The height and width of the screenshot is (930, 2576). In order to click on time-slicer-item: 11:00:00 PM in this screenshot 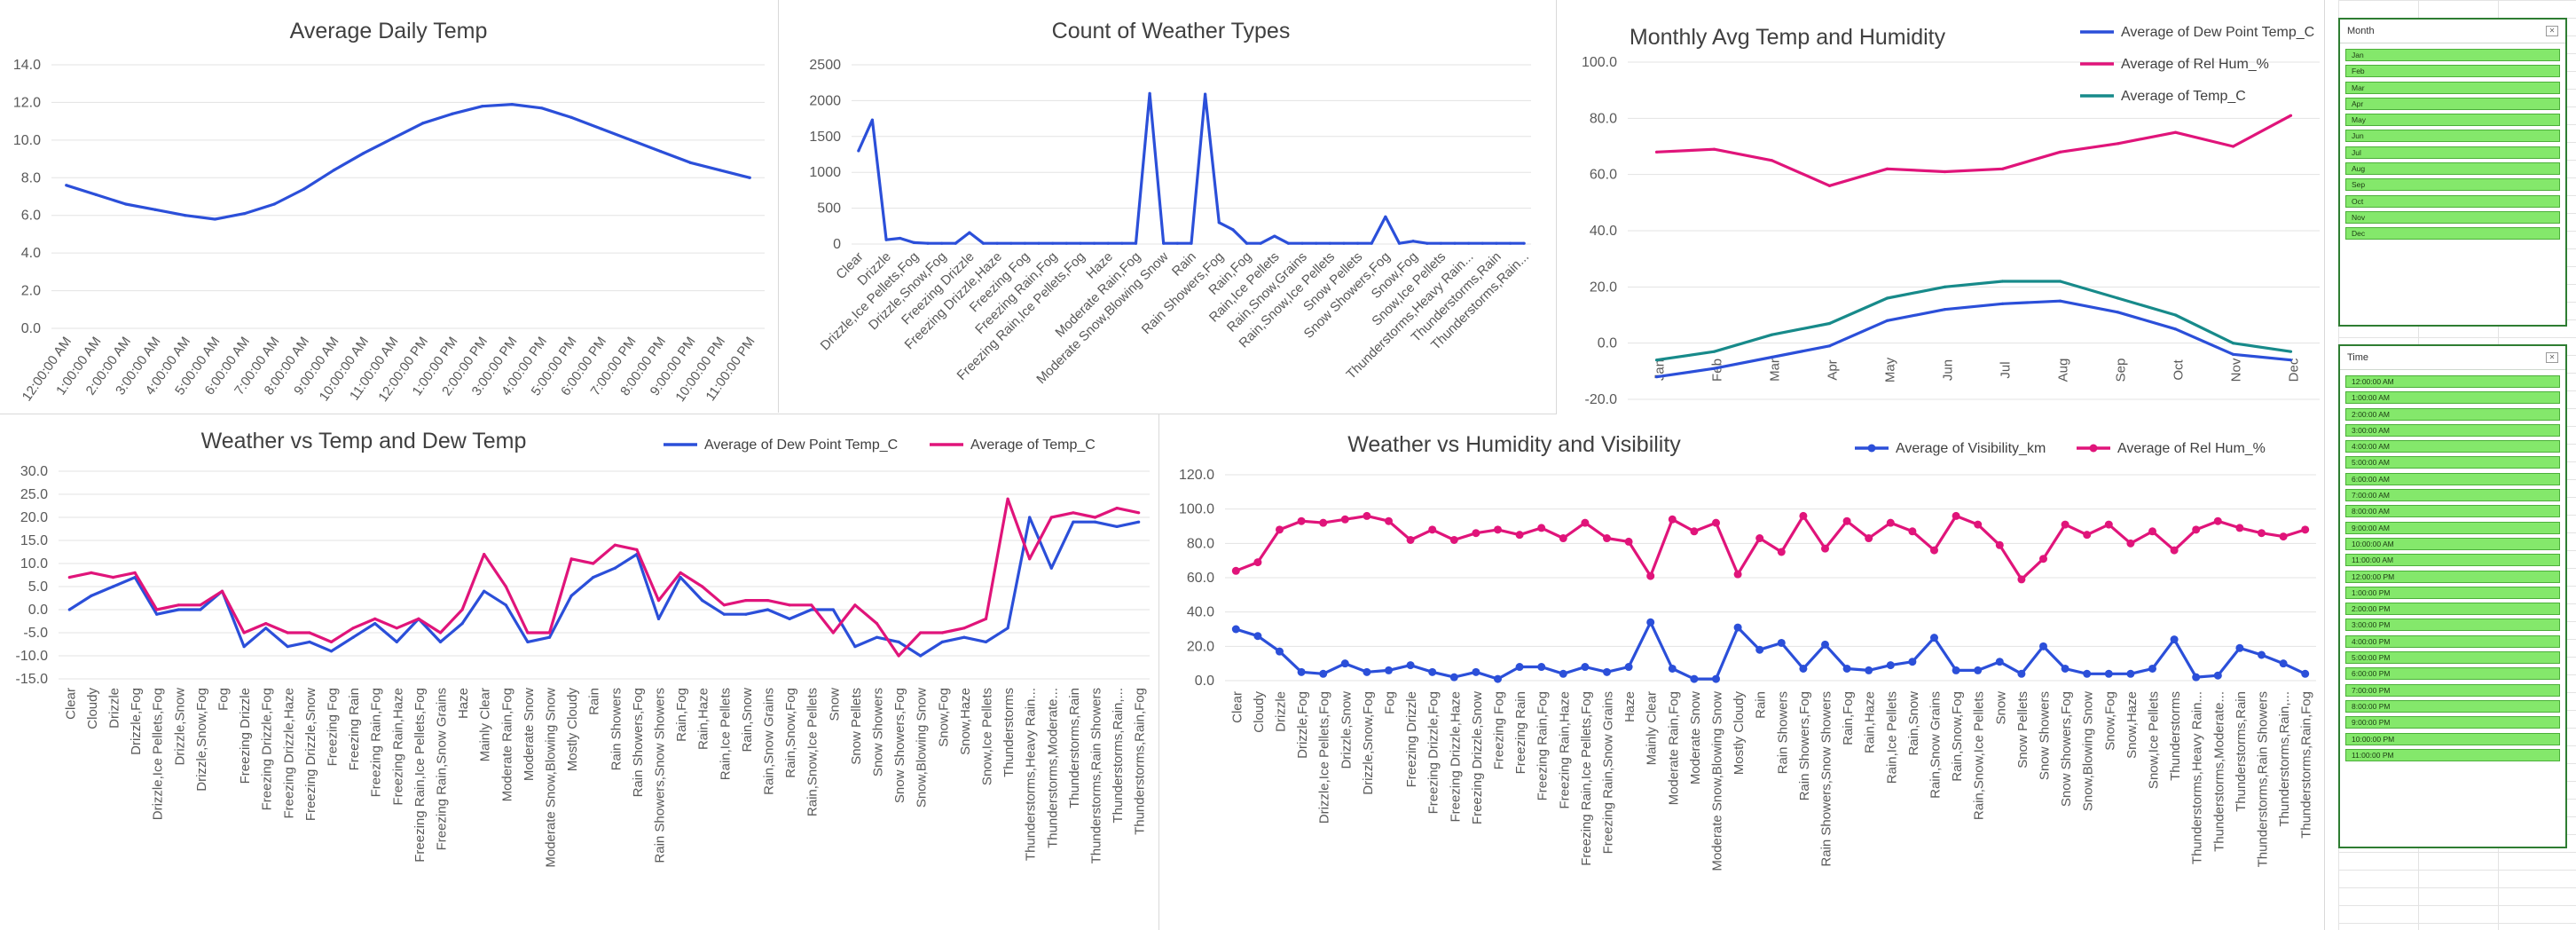, I will do `click(2452, 754)`.